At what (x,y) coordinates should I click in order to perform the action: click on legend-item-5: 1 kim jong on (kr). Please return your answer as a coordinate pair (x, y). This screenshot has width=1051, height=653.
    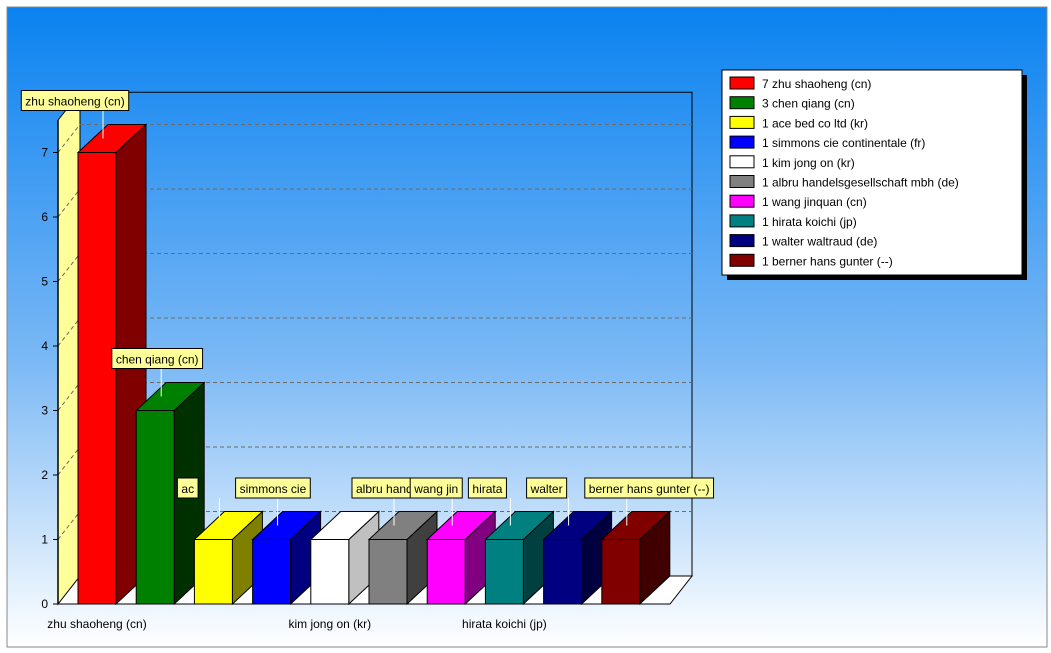
    Looking at the image, I should click on (792, 162).